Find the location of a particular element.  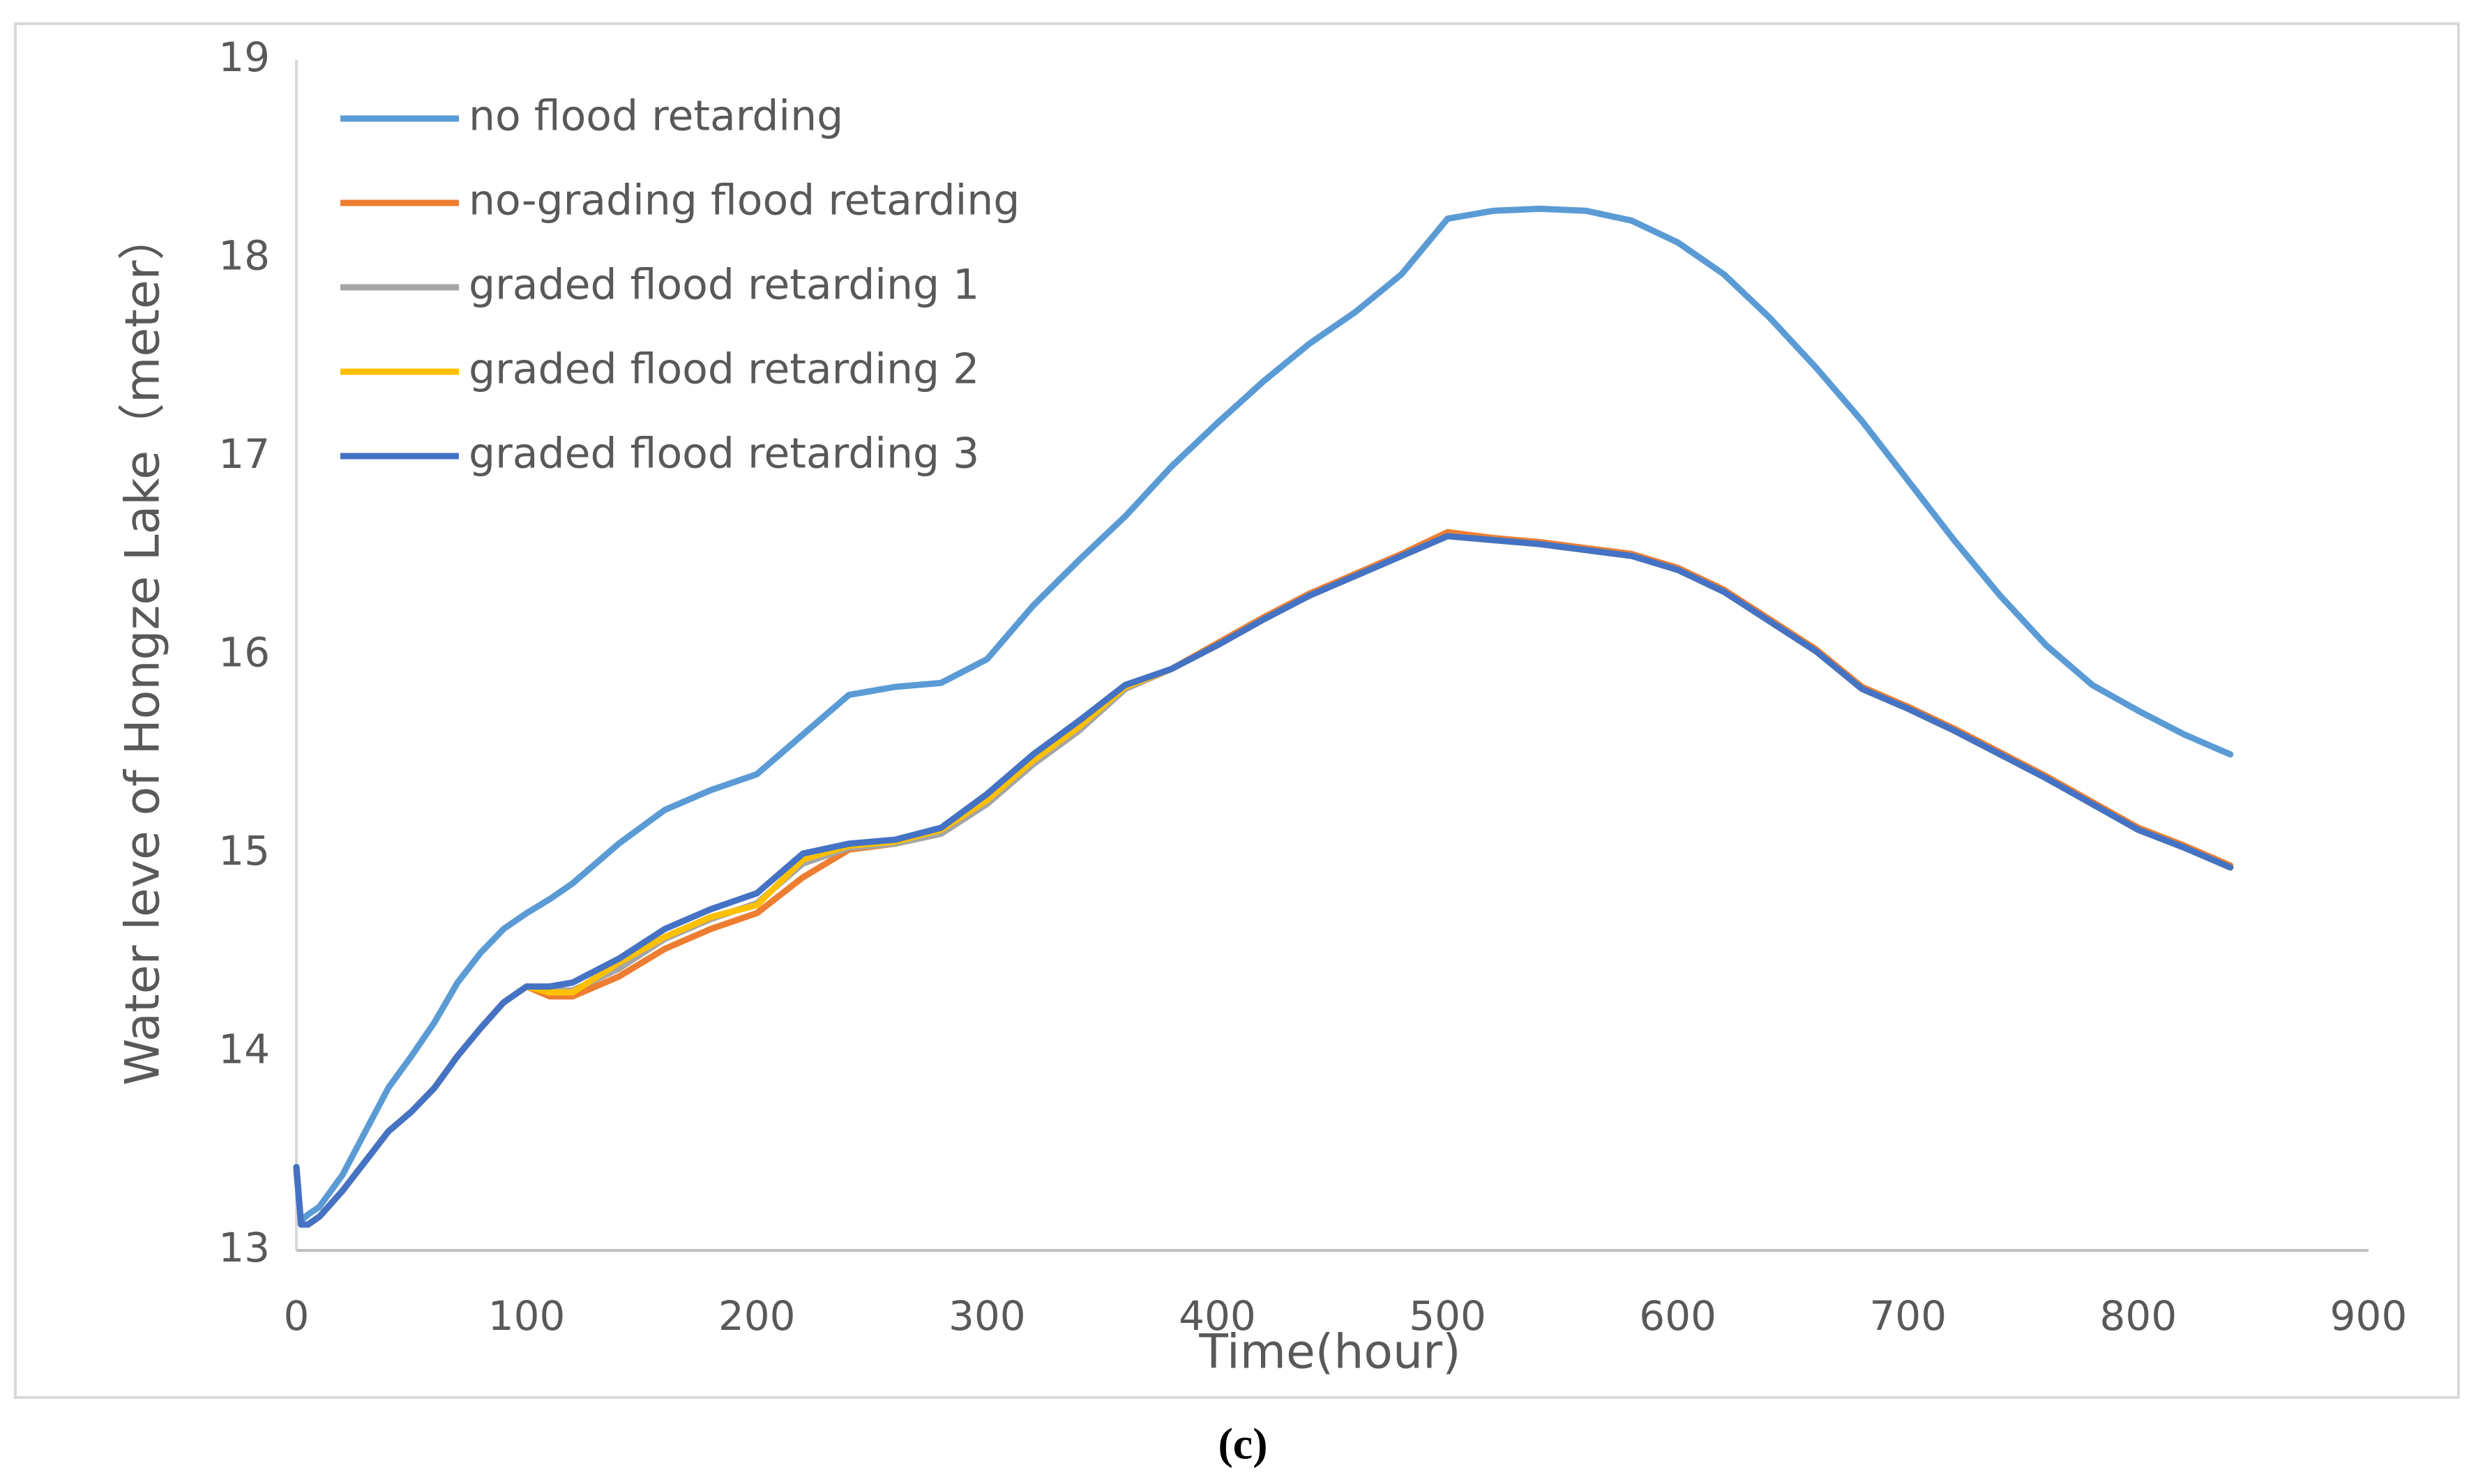

x-tick-label: 100 is located at coordinates (527, 1316).